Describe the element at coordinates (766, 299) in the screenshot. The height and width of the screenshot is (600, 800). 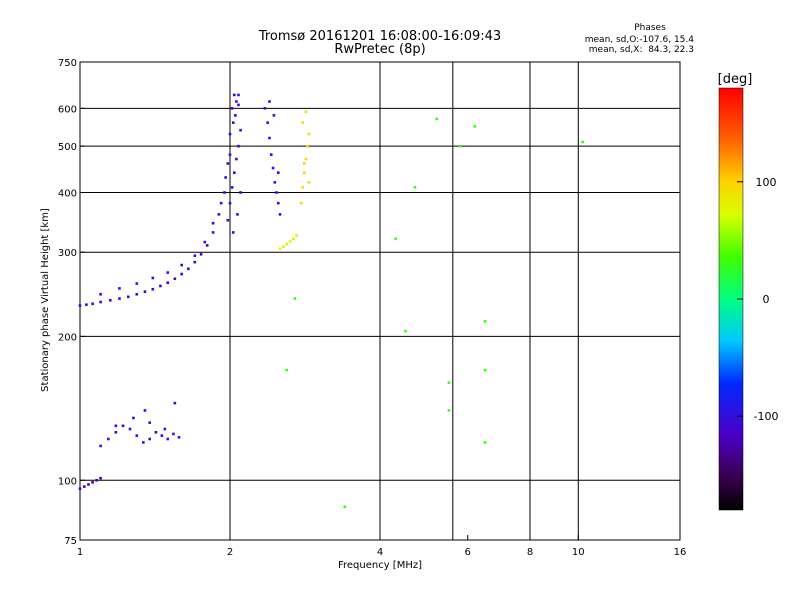
I see `colorbar-tick-label: 0` at that location.